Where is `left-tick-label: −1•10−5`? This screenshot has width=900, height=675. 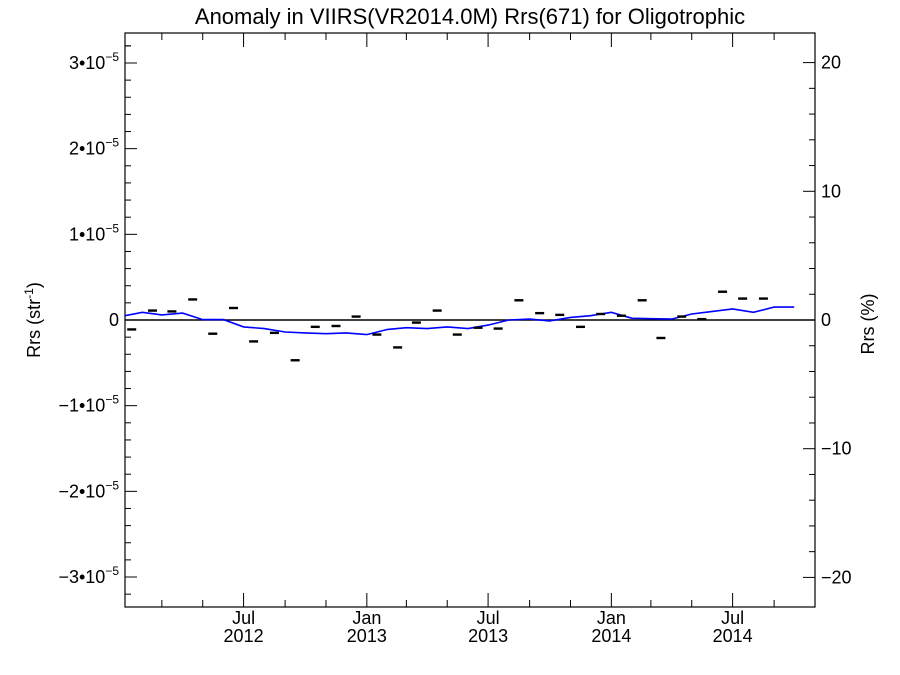
left-tick-label: −1•10−5 is located at coordinates (88, 404).